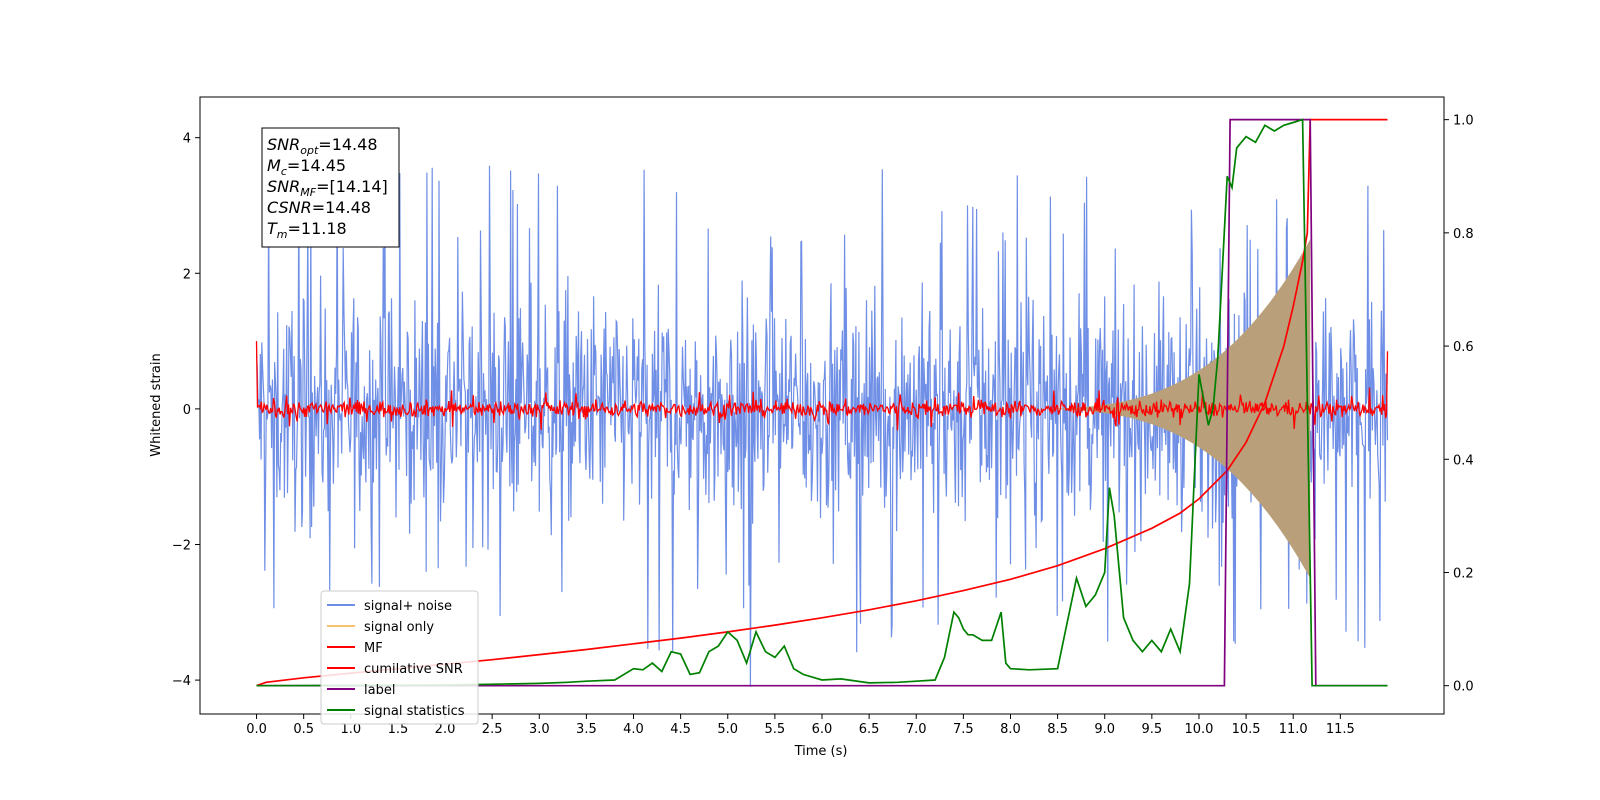  I want to click on y2-tick-label: 0.6, so click(1463, 347).